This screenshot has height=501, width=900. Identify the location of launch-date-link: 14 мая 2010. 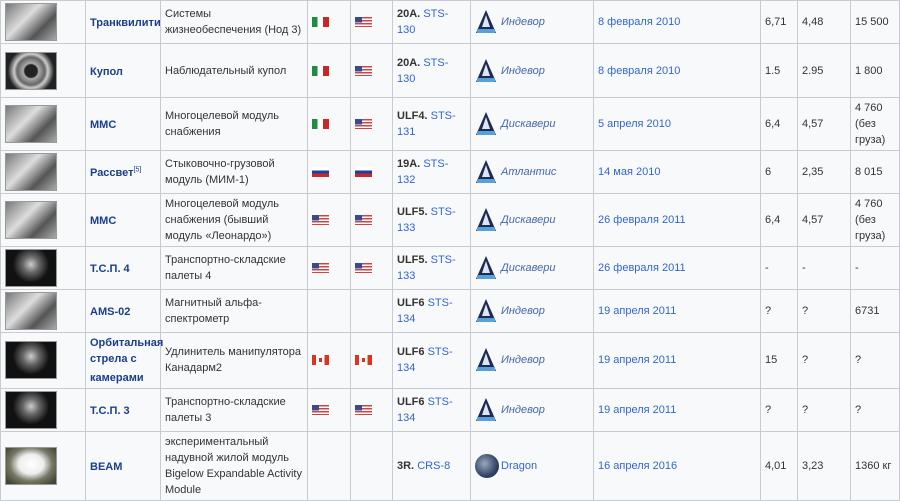
(629, 172).